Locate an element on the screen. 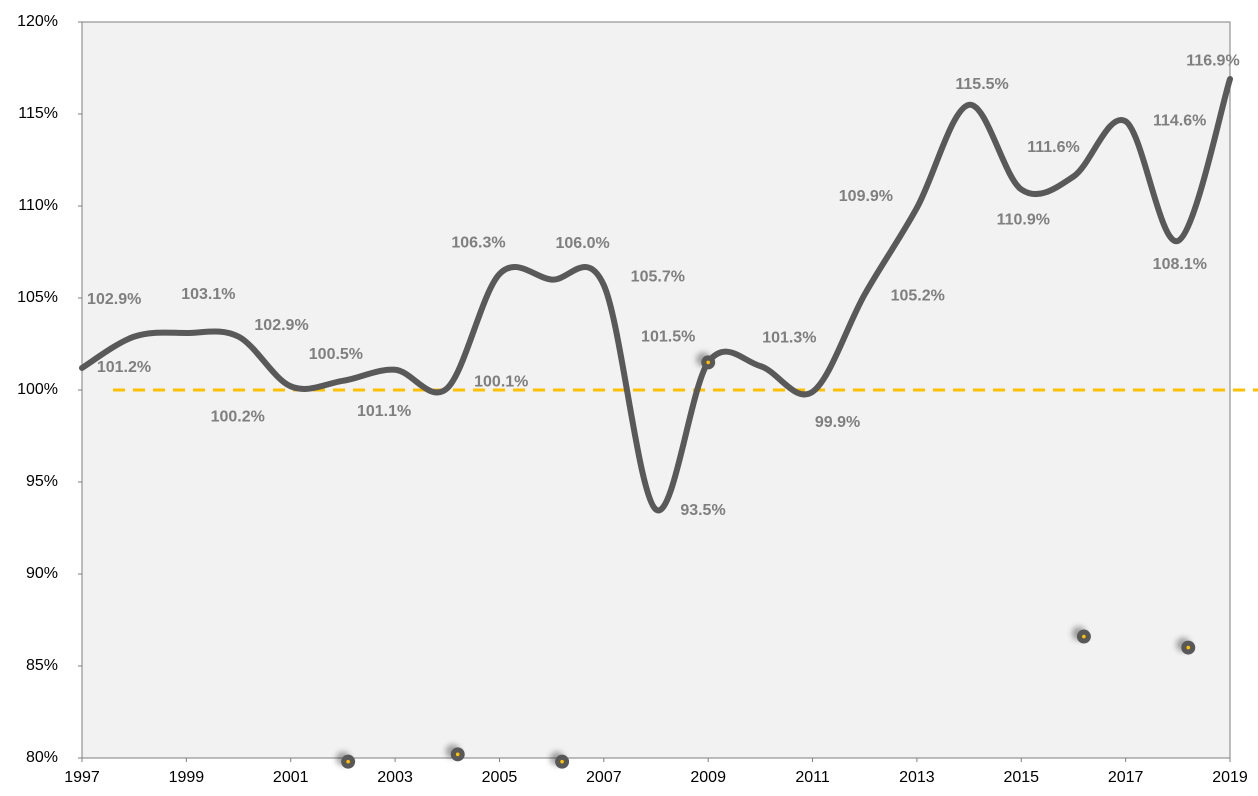 The width and height of the screenshot is (1258, 796). data-label: 105.2% is located at coordinates (918, 296).